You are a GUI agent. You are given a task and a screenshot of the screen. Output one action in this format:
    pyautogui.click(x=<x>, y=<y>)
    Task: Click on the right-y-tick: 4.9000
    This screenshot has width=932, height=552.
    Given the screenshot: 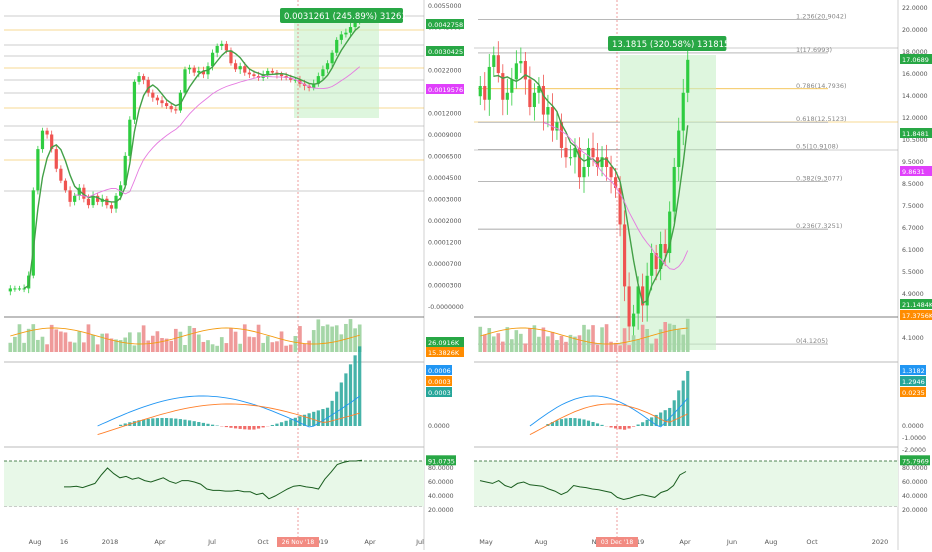 What is the action you would take?
    pyautogui.click(x=913, y=294)
    